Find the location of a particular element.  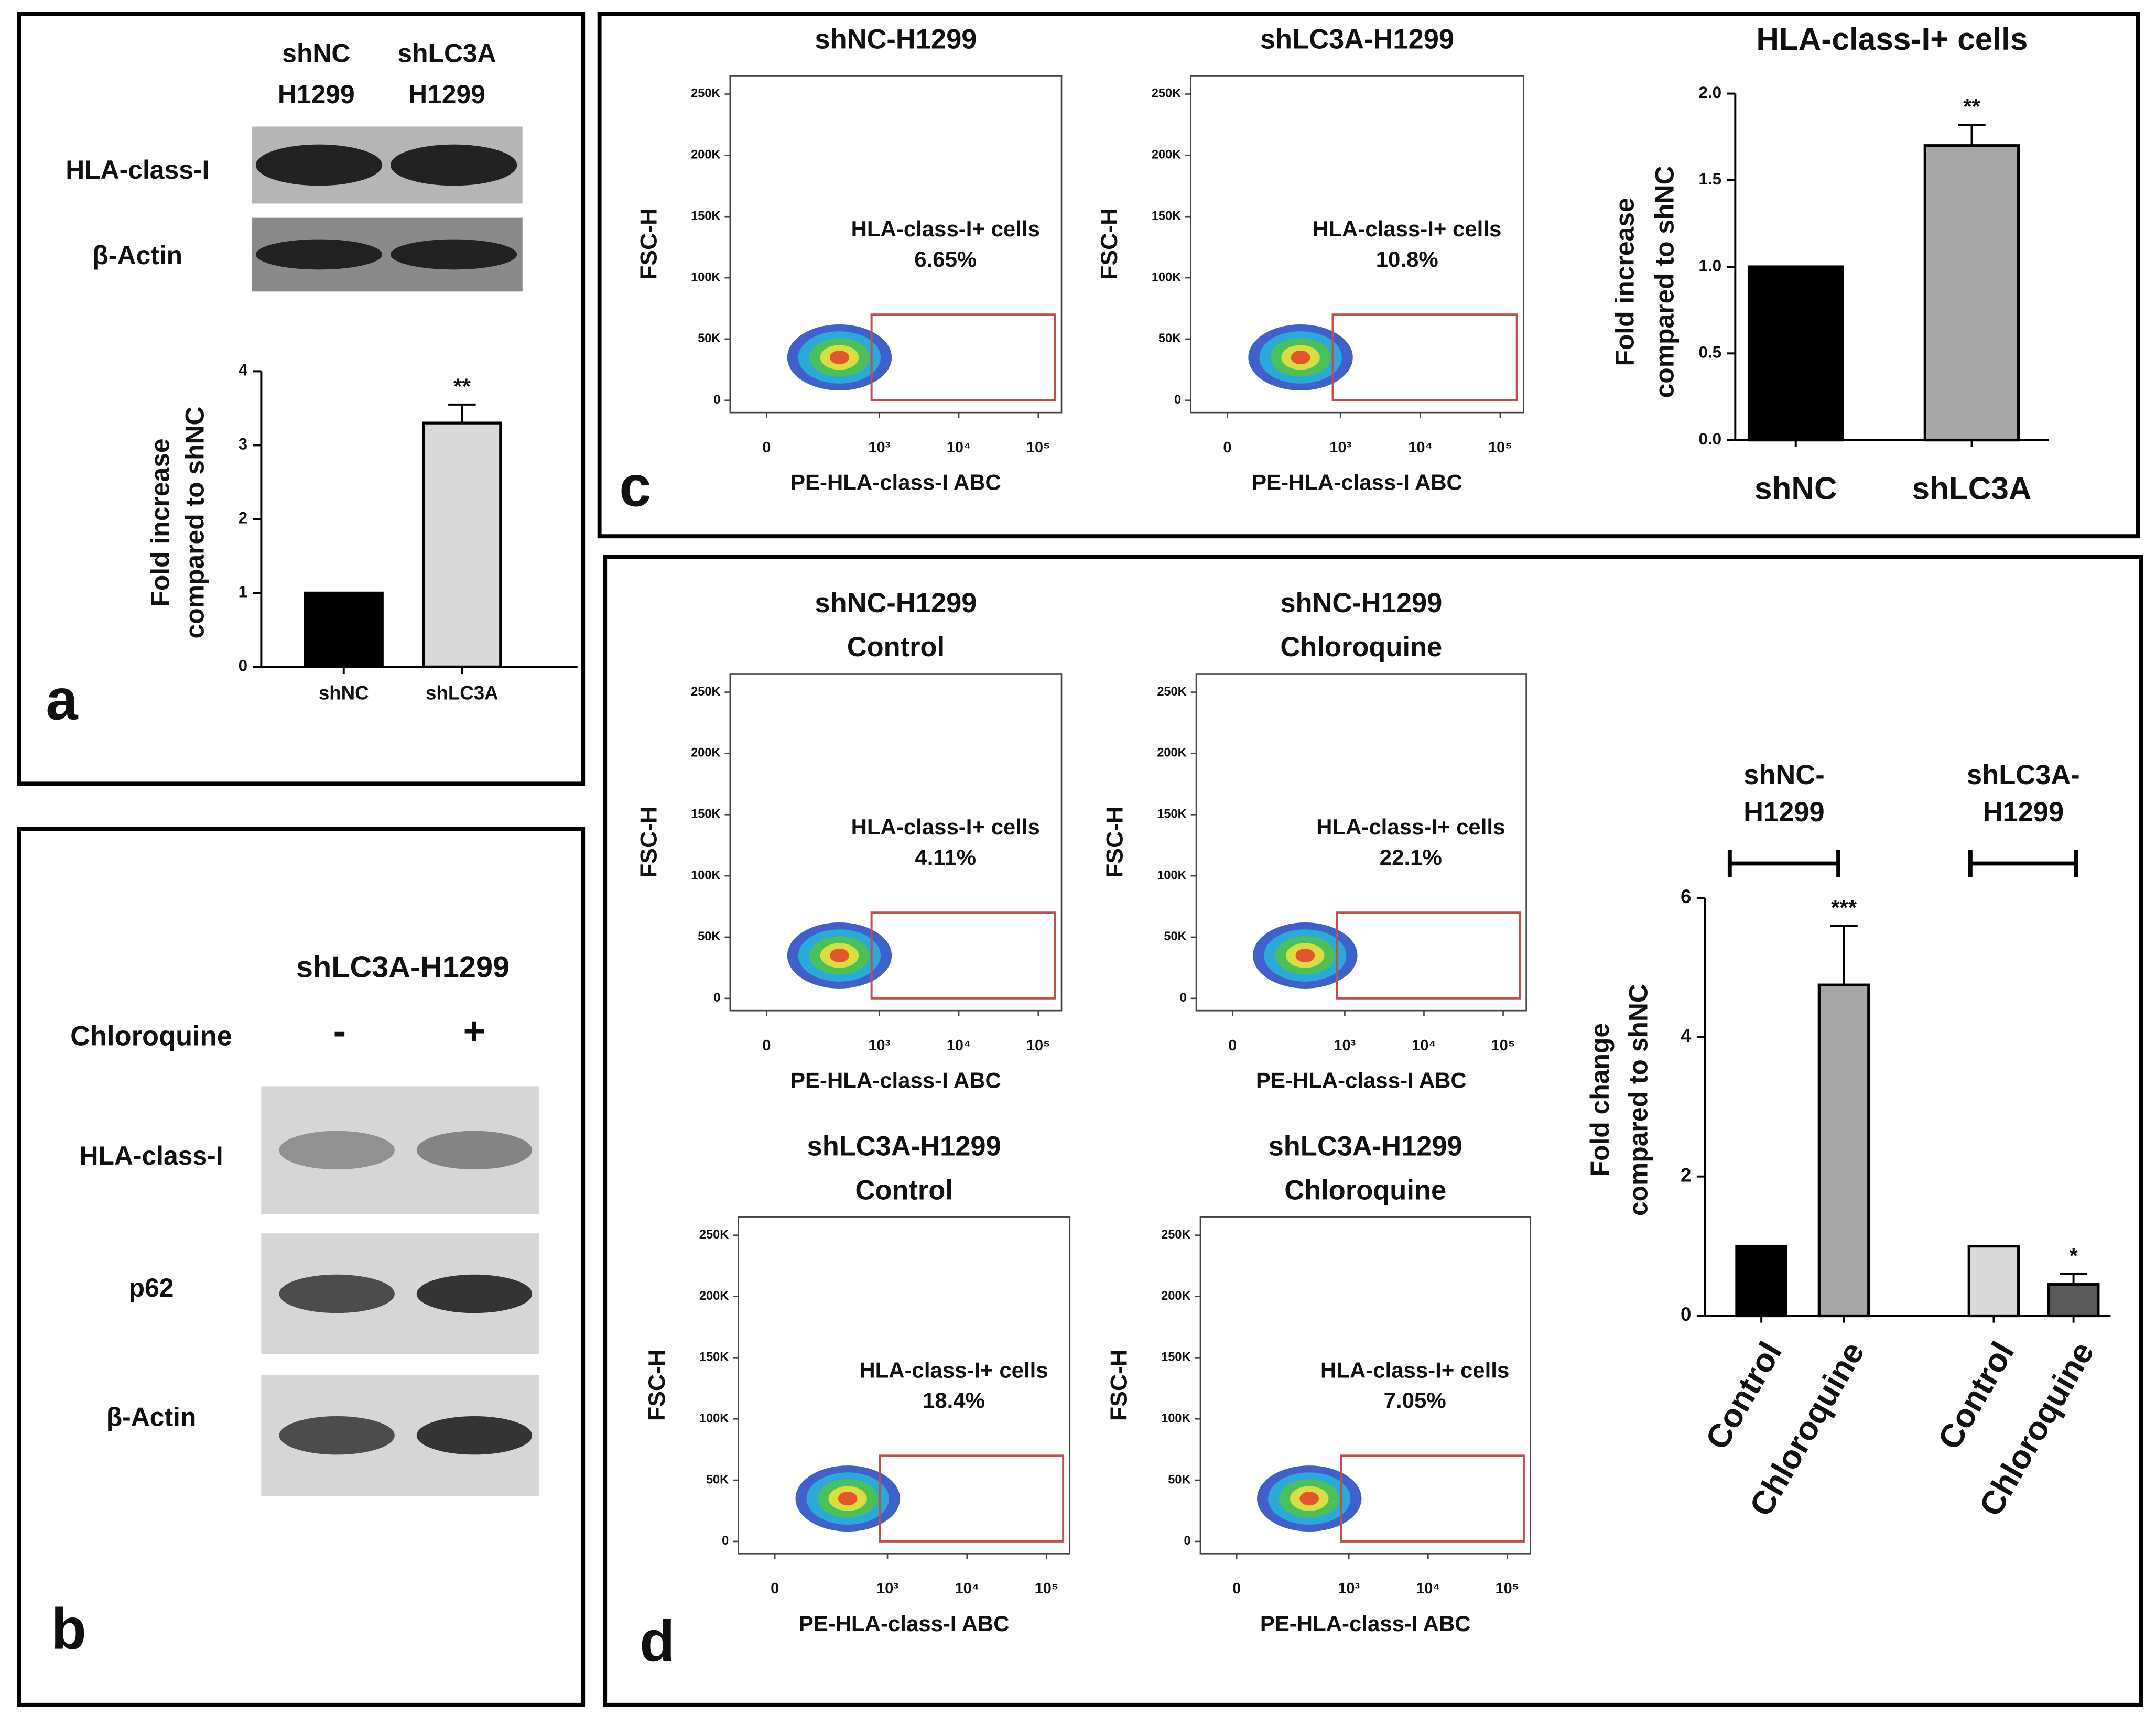

group-label: shNC- is located at coordinates (1783, 775).